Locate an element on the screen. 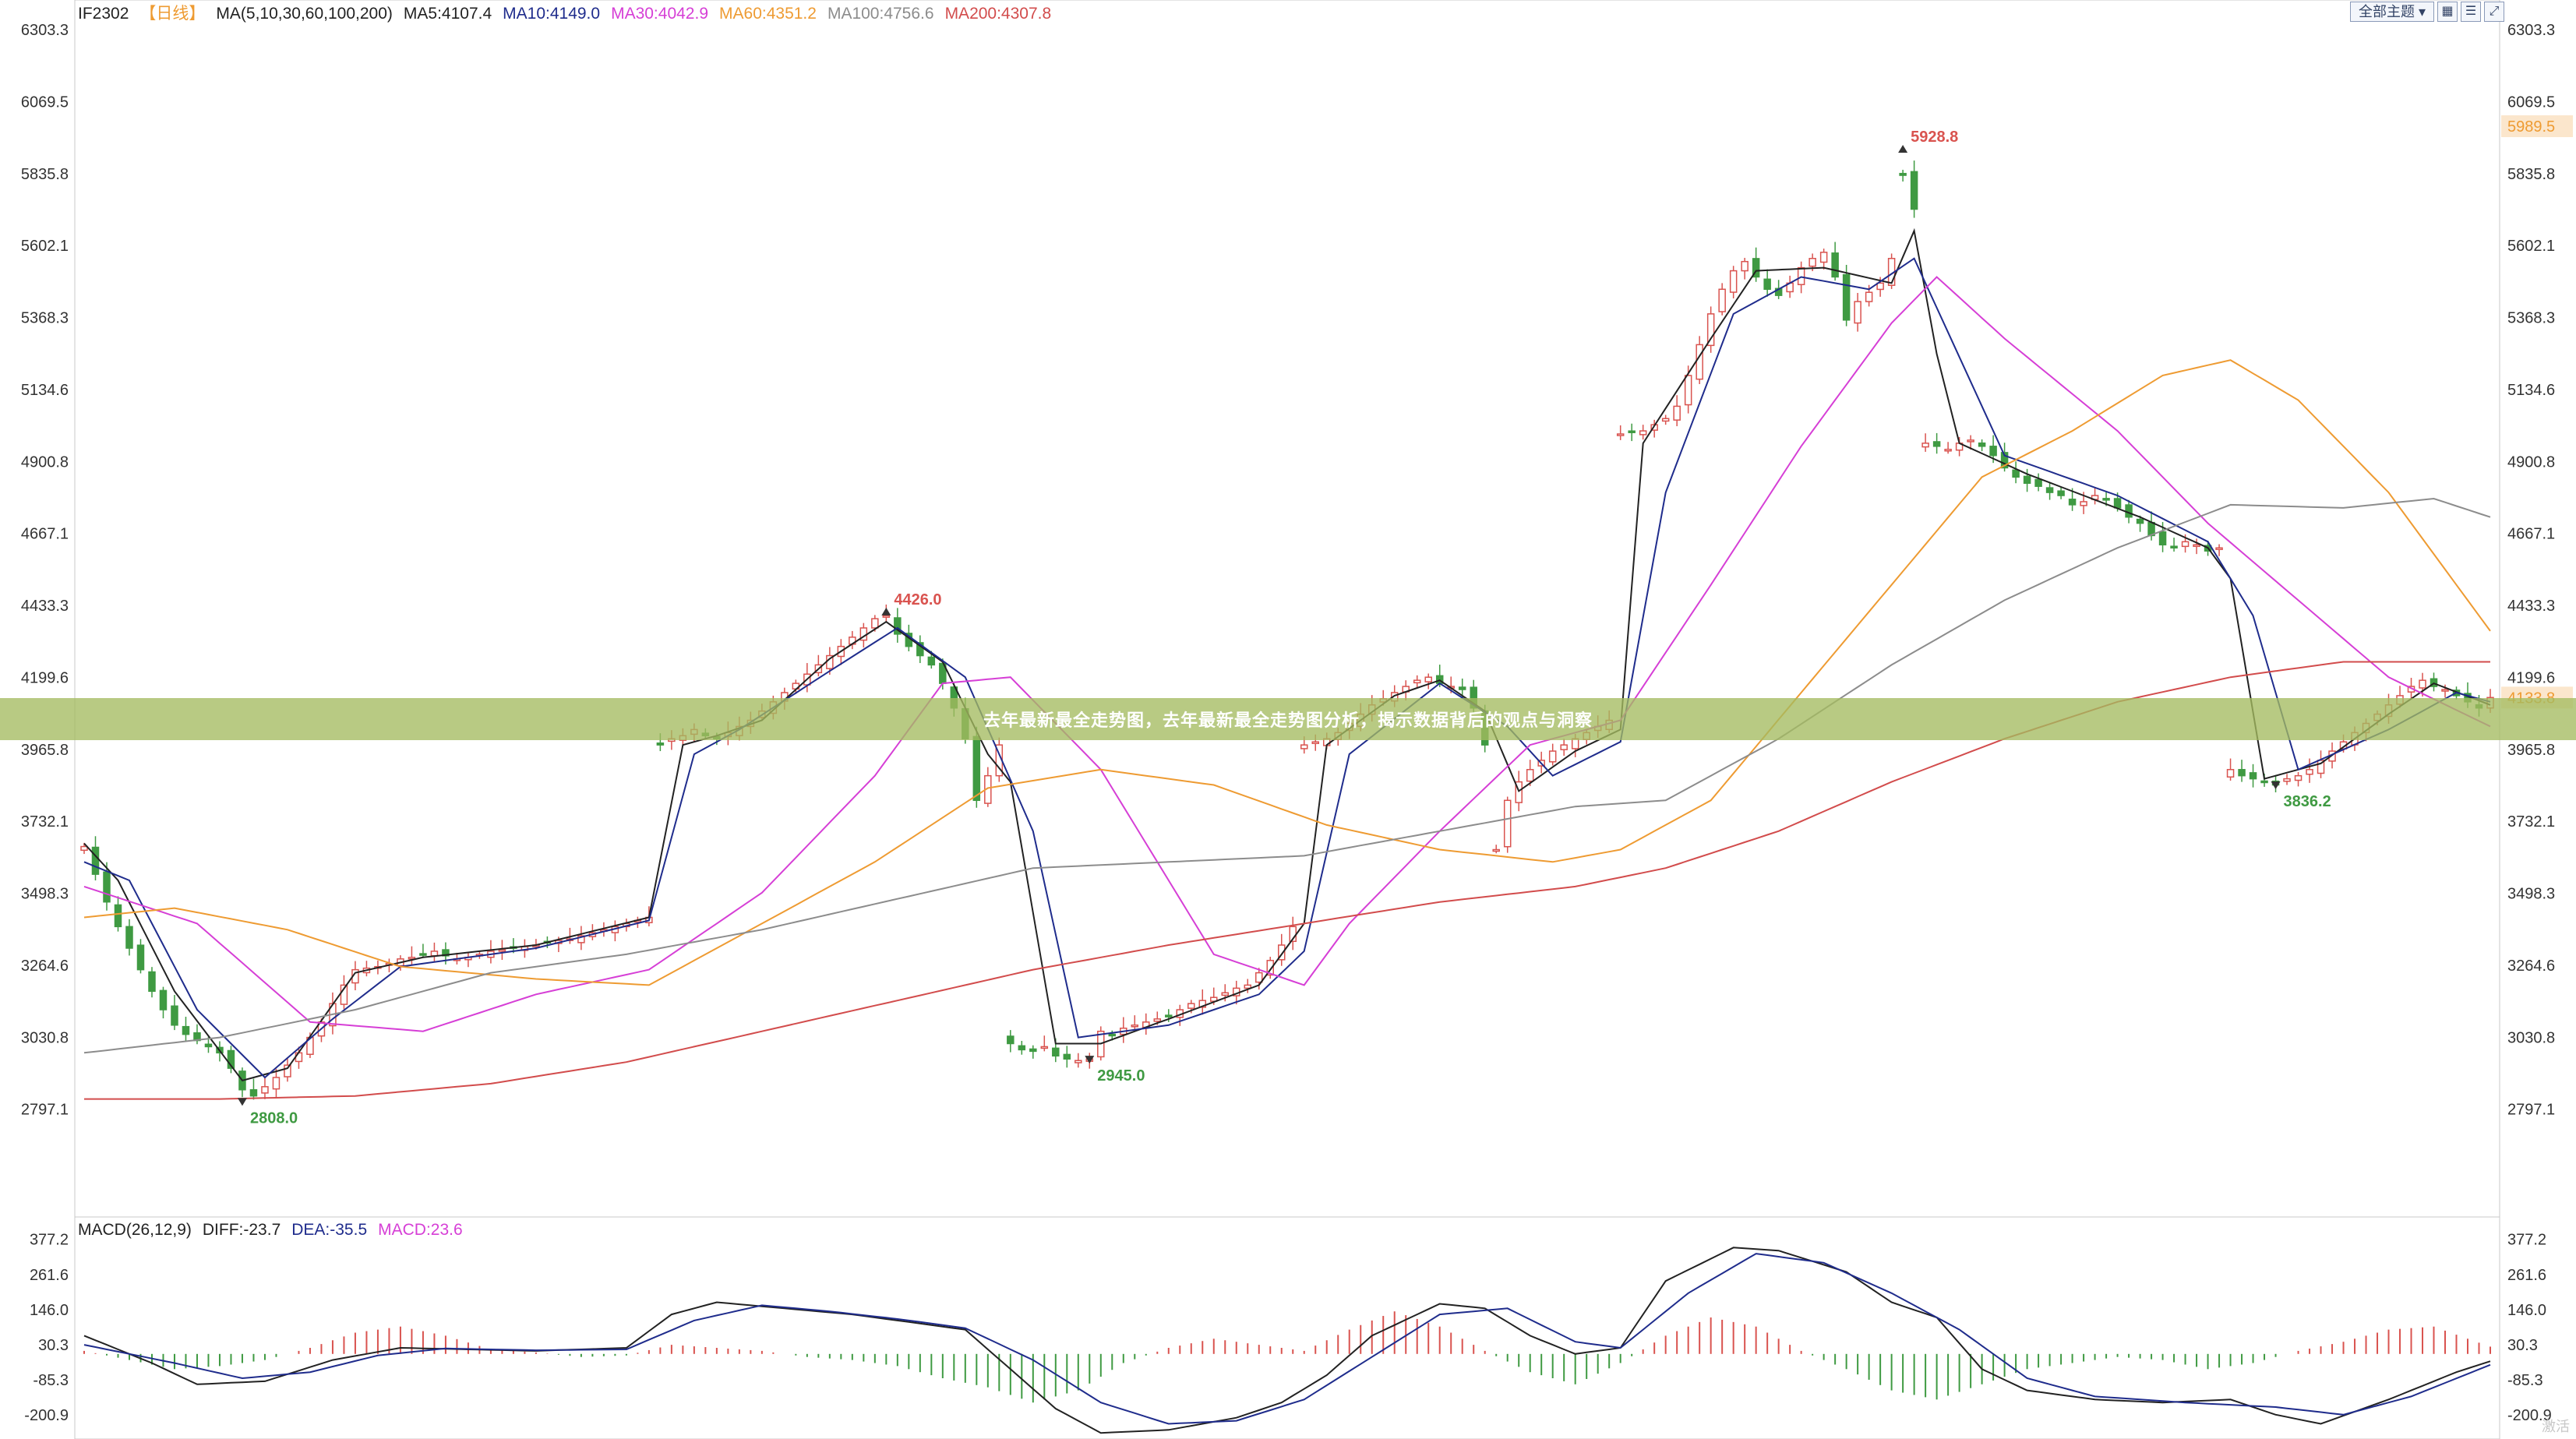 The height and width of the screenshot is (1439, 2576). legend-entry: MA5:4107.4 is located at coordinates (448, 14).